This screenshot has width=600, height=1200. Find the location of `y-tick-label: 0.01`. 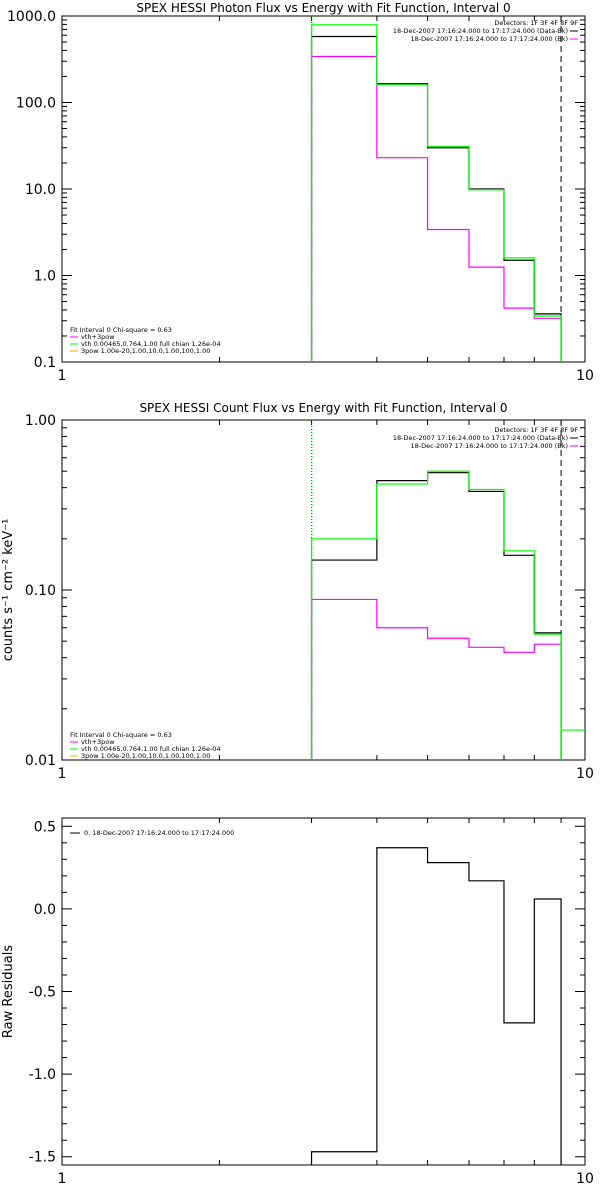

y-tick-label: 0.01 is located at coordinates (40, 761).